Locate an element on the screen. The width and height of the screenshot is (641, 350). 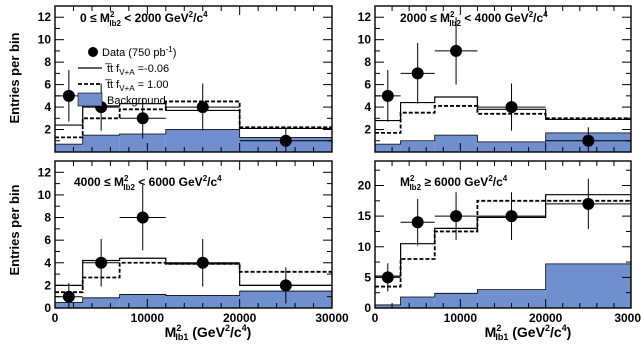
panel-title-part: 2000 ≤ M is located at coordinates (425, 18).